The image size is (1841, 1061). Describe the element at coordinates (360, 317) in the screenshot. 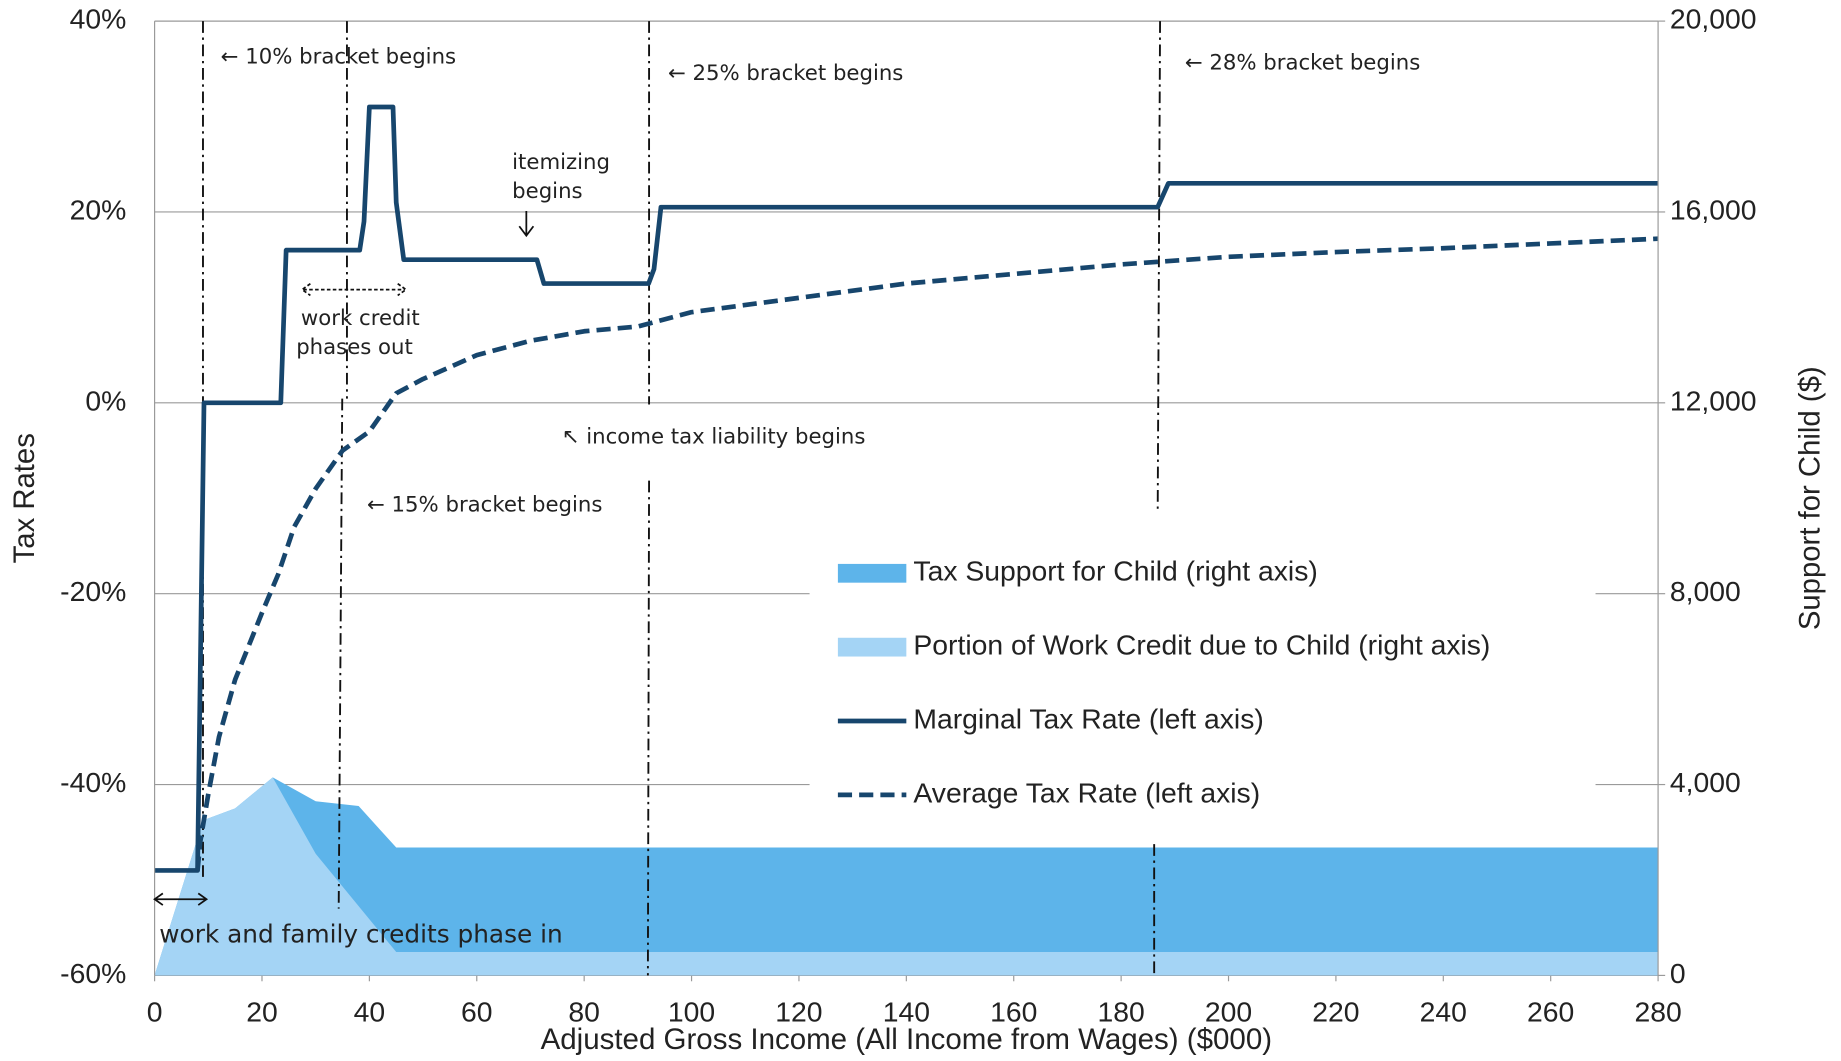

I see `annotation: work credit` at that location.